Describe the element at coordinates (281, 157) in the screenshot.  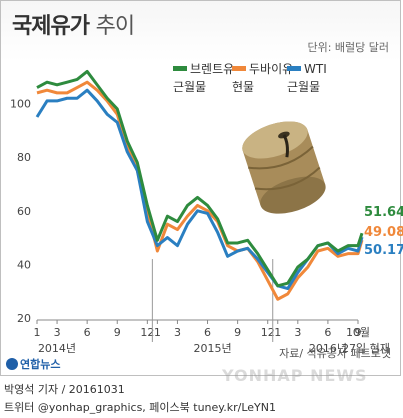
I see `barrel-ring-upper` at that location.